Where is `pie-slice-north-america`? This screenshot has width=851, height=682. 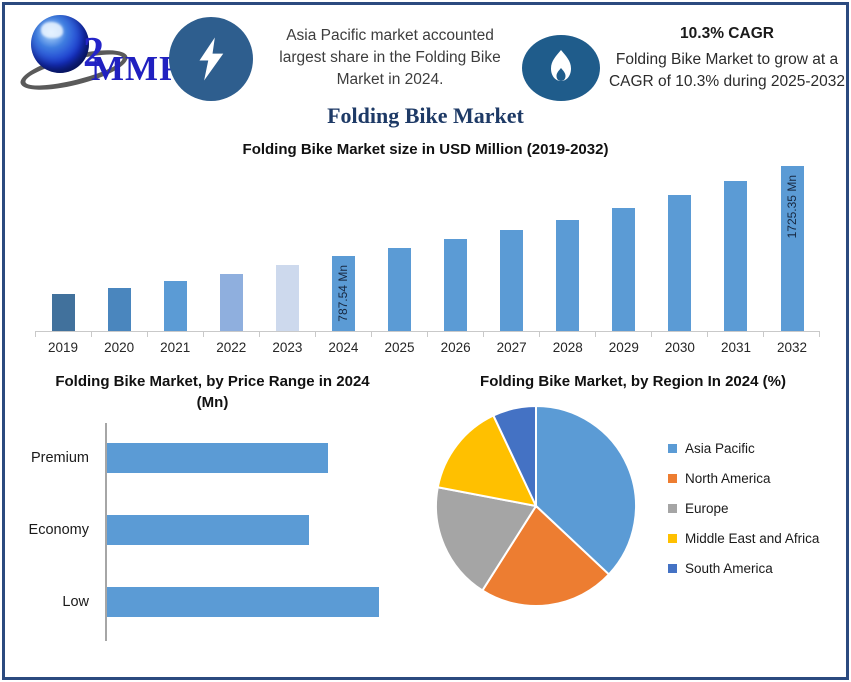
pie-slice-north-america is located at coordinates (545, 556).